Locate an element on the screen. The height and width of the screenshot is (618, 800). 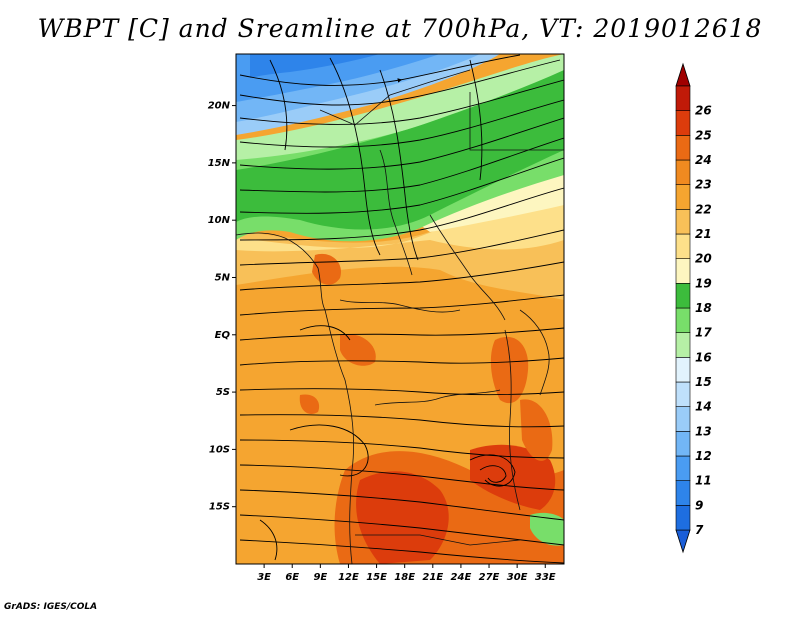
colorbar-label: 26 is located at coordinates (703, 111).